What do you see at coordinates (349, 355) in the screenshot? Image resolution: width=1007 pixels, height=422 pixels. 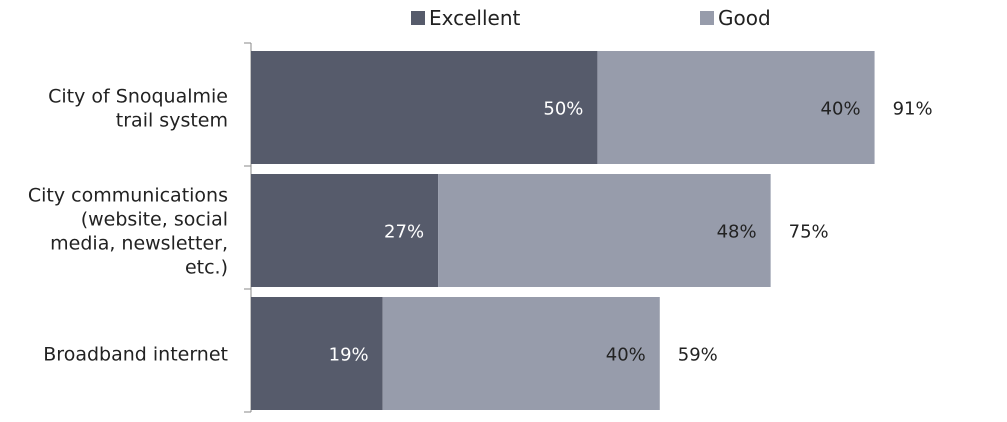 I see `segment-value-label: 19%` at bounding box center [349, 355].